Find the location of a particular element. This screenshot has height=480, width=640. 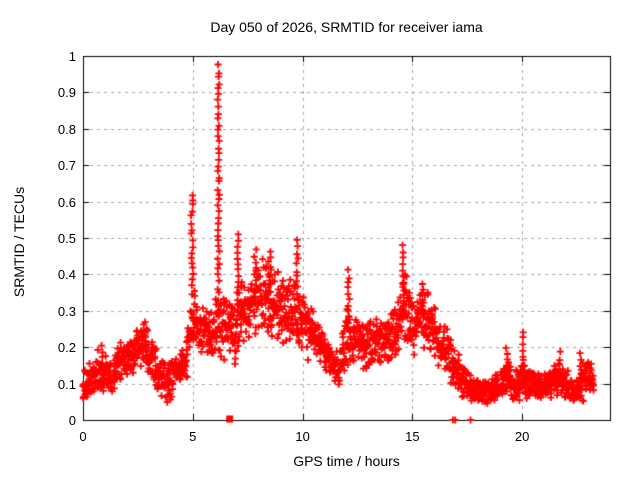

x-tick-label: 15 is located at coordinates (412, 436).